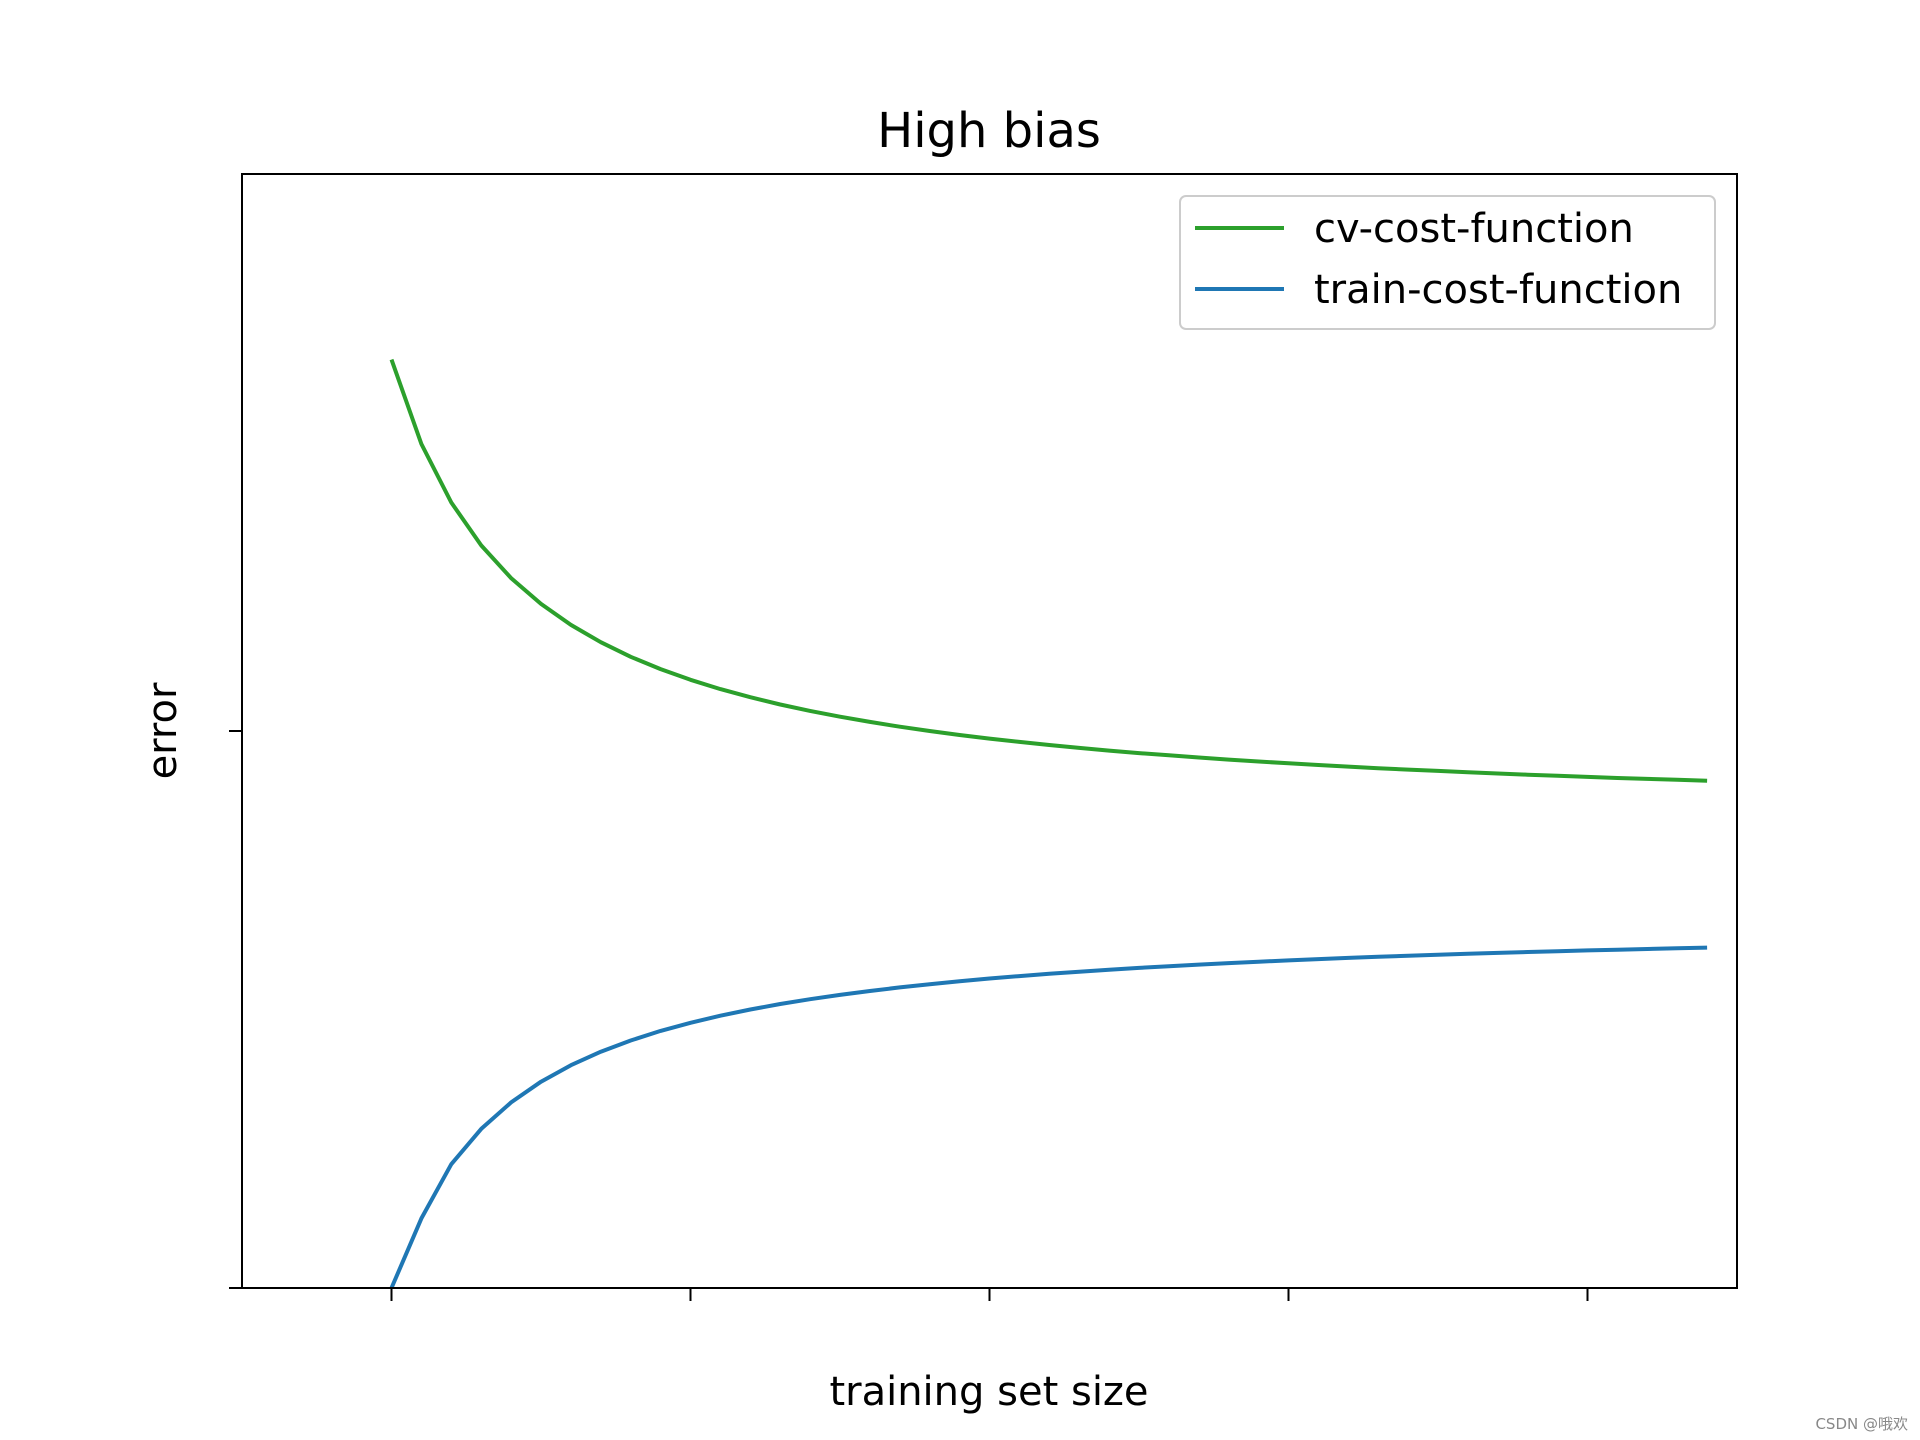 The width and height of the screenshot is (1920, 1440). I want to click on legend: cv-cost-function train-cost-function, so click(1447, 262).